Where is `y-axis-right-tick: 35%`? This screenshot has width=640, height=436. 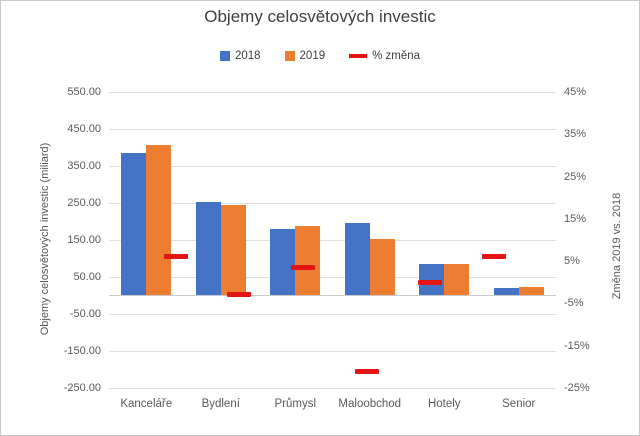 y-axis-right-tick: 35% is located at coordinates (575, 134).